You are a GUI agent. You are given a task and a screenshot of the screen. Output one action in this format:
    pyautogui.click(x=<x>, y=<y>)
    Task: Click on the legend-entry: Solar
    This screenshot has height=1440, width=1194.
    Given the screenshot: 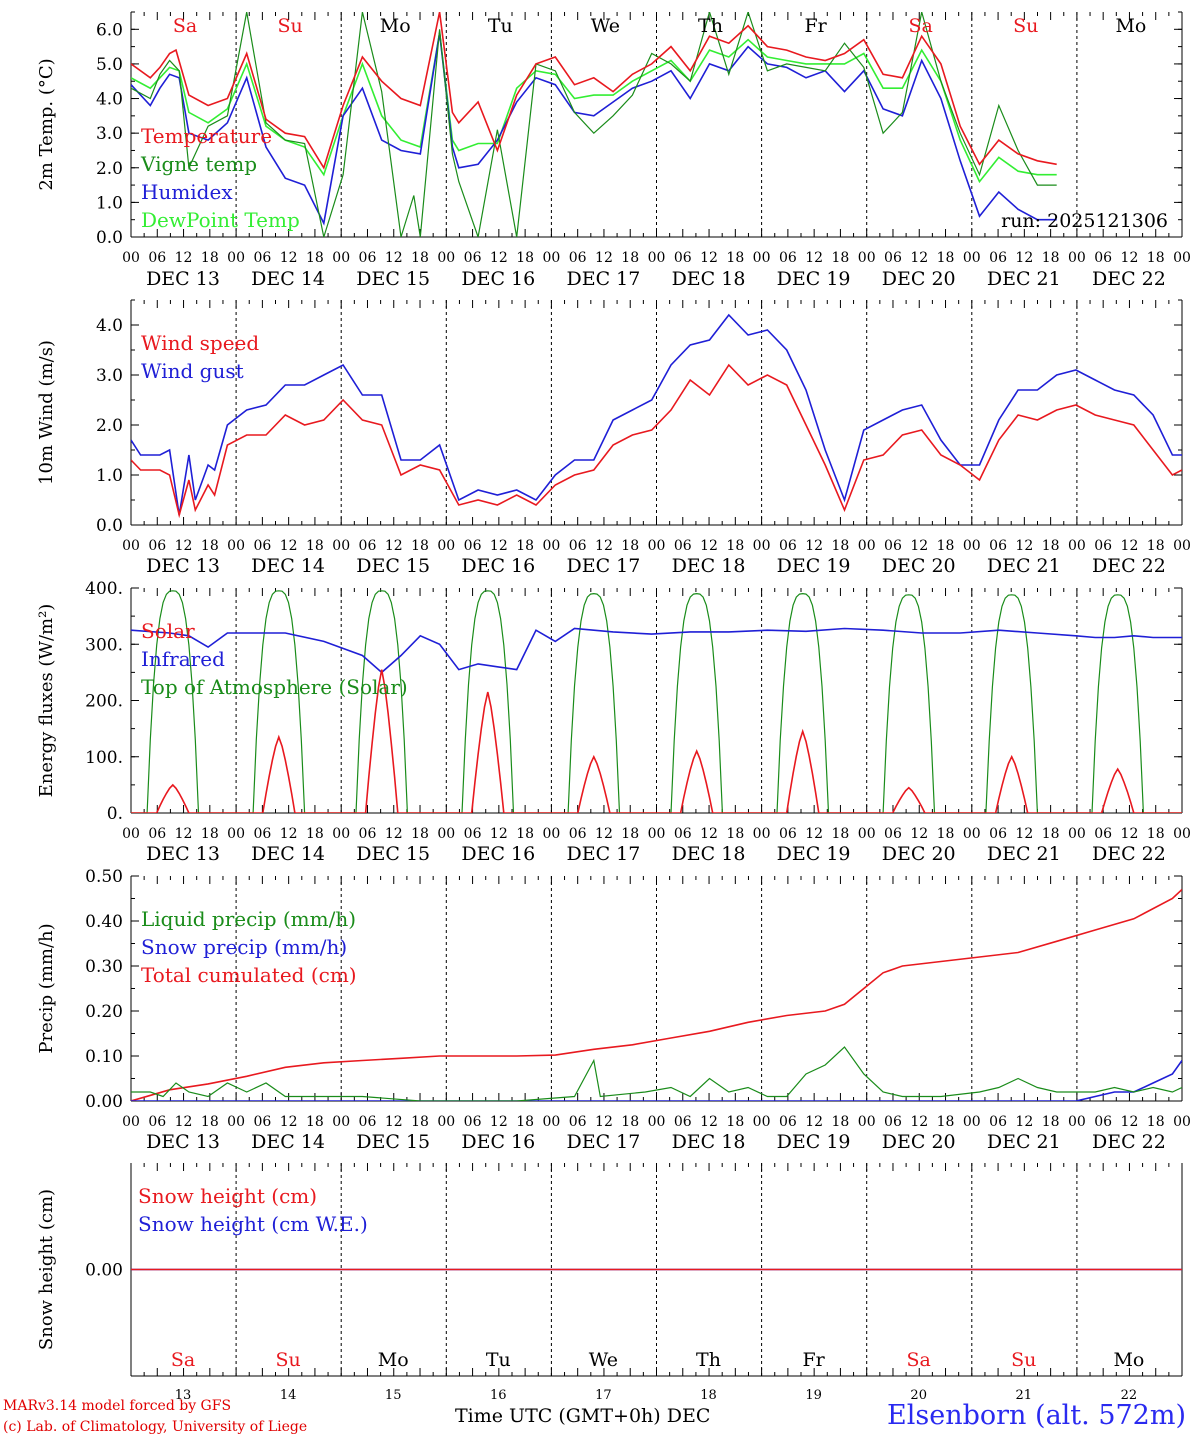 What is the action you would take?
    pyautogui.click(x=168, y=631)
    